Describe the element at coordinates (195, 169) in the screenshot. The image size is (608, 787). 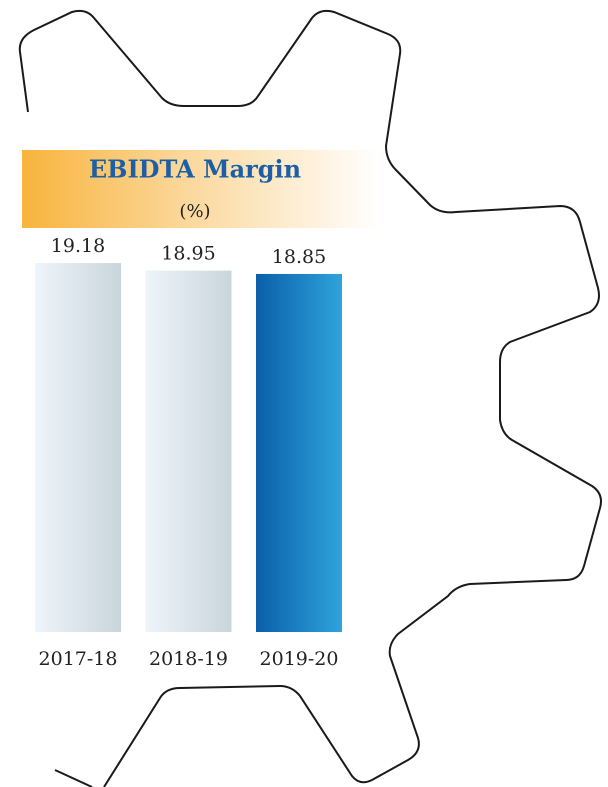
I see `chart-title: EBIDTA Margin` at that location.